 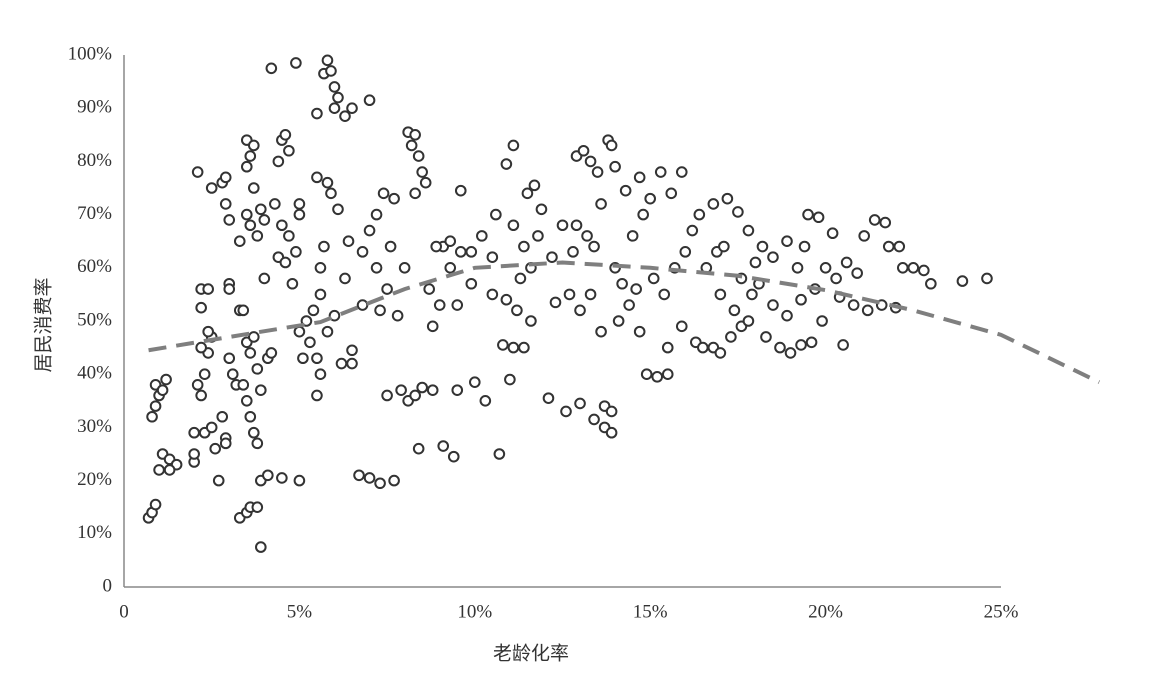 I want to click on y-tick-label: 10%, so click(x=94, y=532).